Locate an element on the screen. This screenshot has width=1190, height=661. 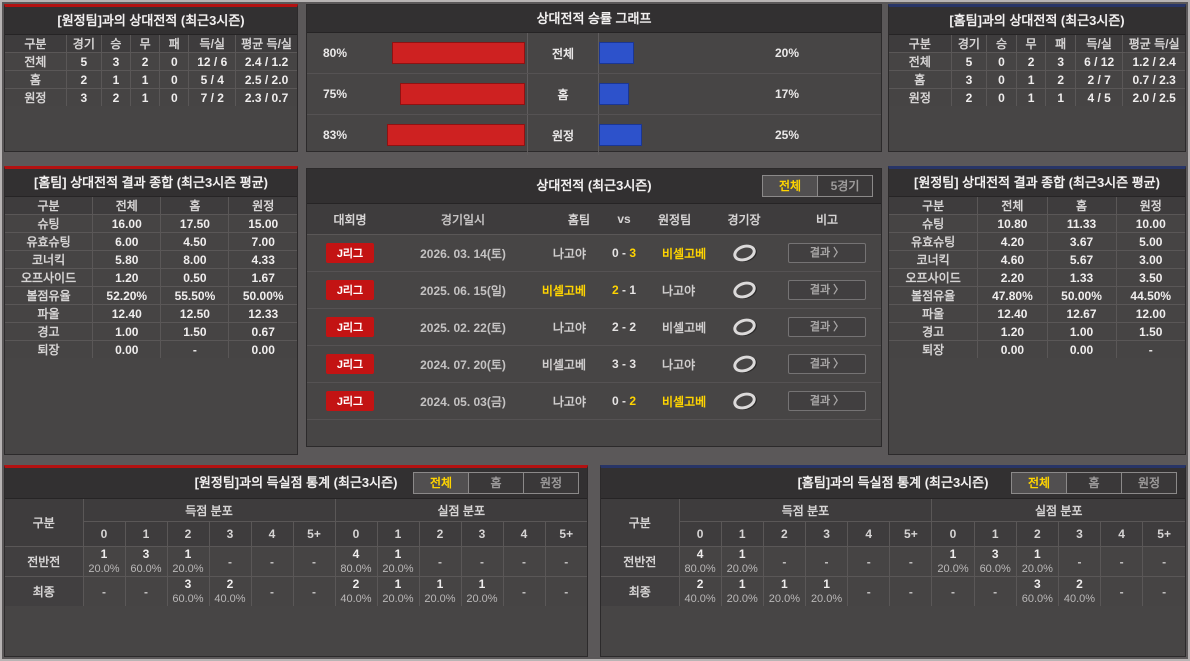
red-bar is located at coordinates (462, 94).